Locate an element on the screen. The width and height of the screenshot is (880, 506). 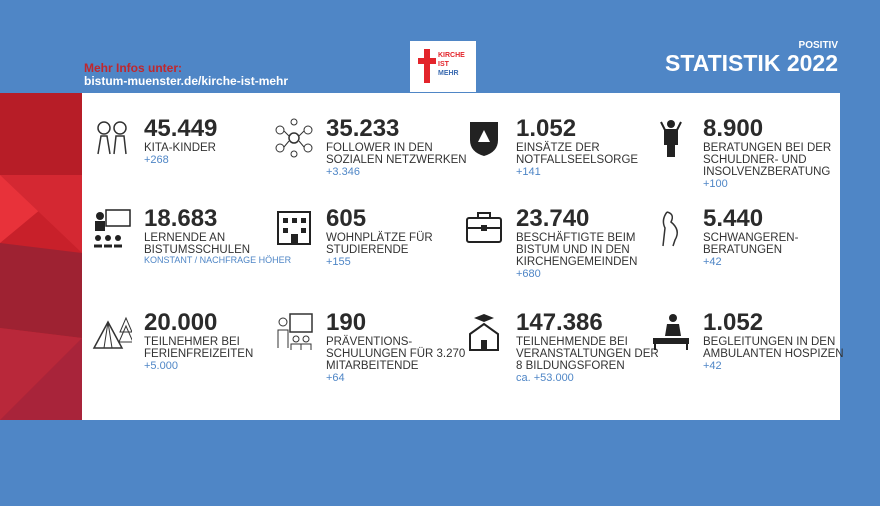
stat-change: +5.000 is located at coordinates (161, 366).